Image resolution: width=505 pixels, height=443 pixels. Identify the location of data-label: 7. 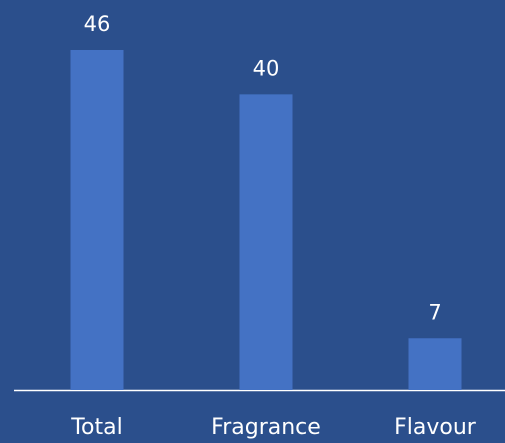
(434, 312).